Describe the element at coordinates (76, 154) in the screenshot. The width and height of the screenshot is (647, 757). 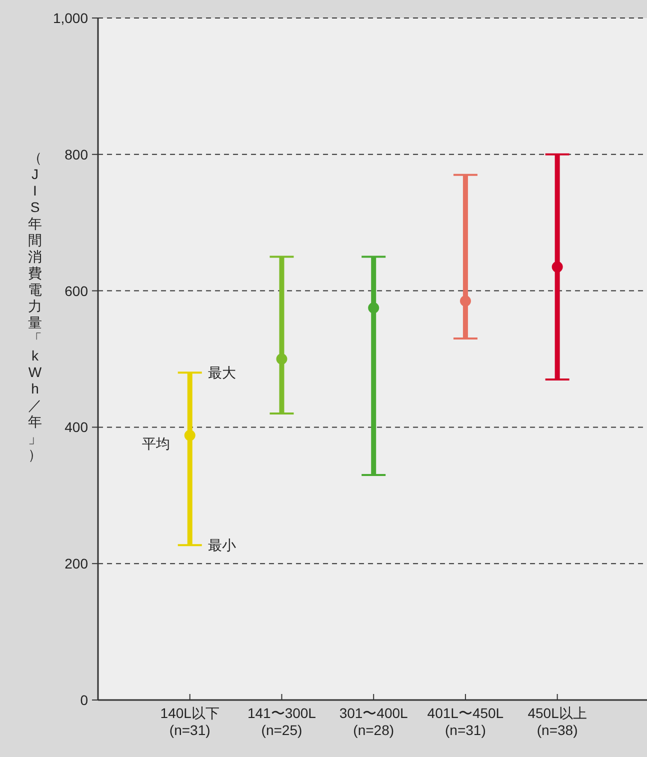
I see `y-tick-label: 800` at that location.